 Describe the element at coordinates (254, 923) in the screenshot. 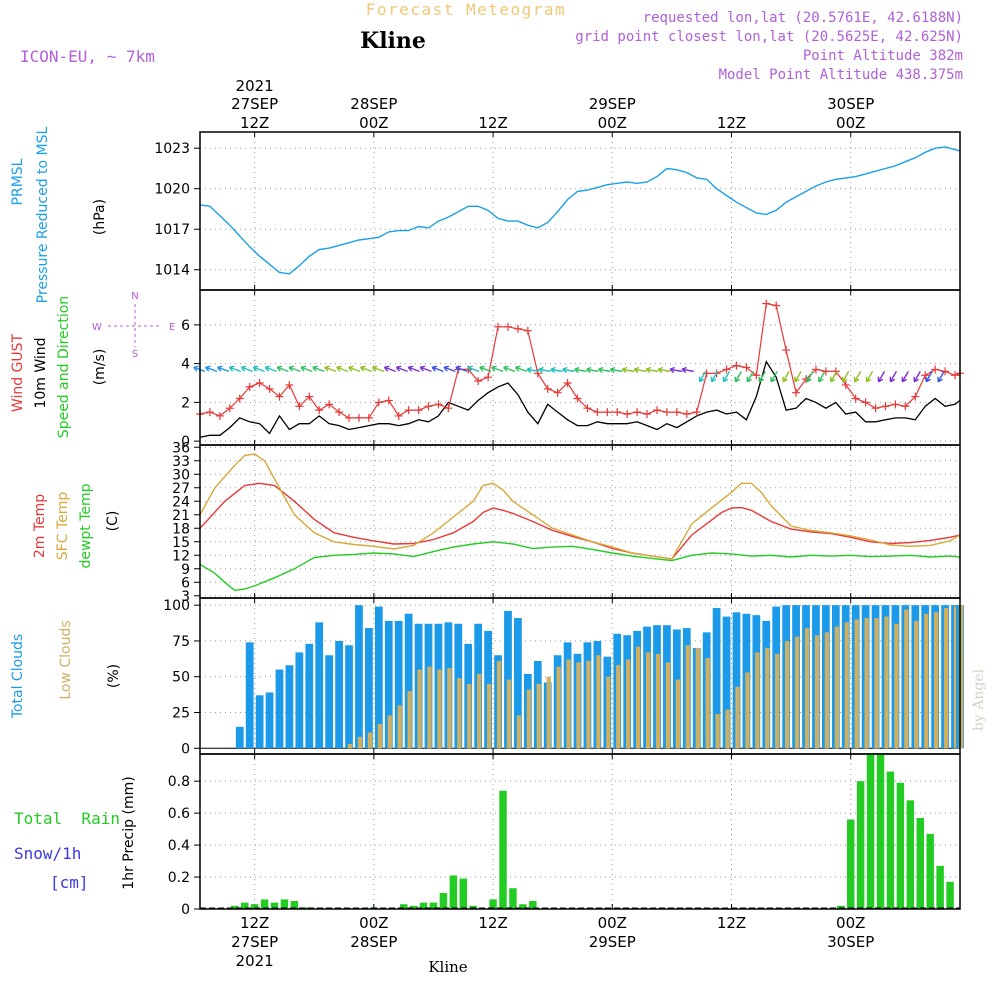

I see `bottom-hour-label: 12Z` at that location.